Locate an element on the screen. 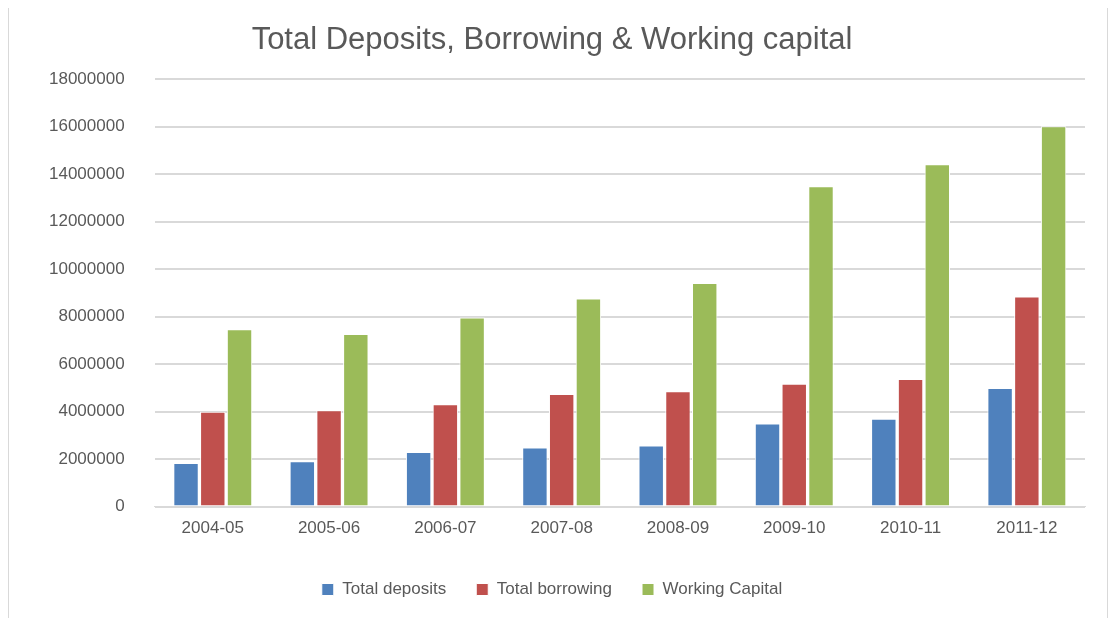 The height and width of the screenshot is (628, 1116). legend-label: Working Capital is located at coordinates (722, 589).